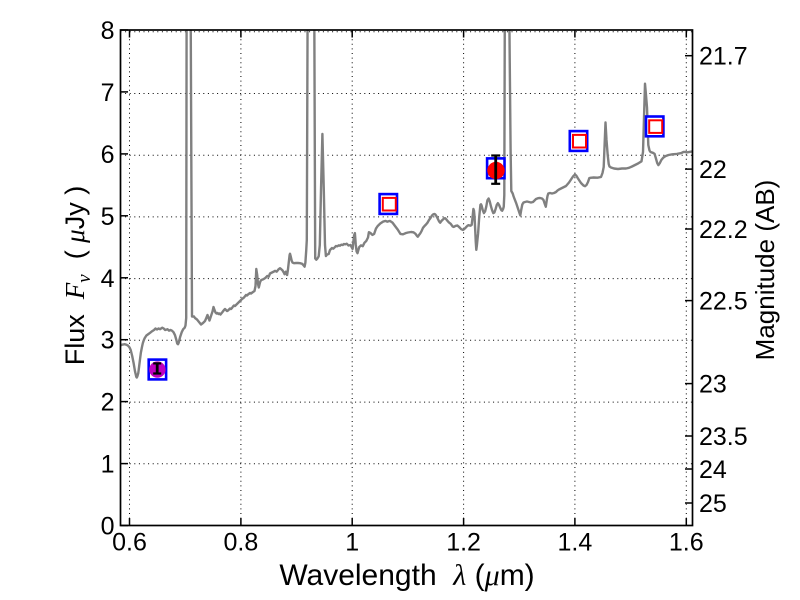 The width and height of the screenshot is (800, 600). What do you see at coordinates (713, 170) in the screenshot?
I see `svg-text: 22` at bounding box center [713, 170].